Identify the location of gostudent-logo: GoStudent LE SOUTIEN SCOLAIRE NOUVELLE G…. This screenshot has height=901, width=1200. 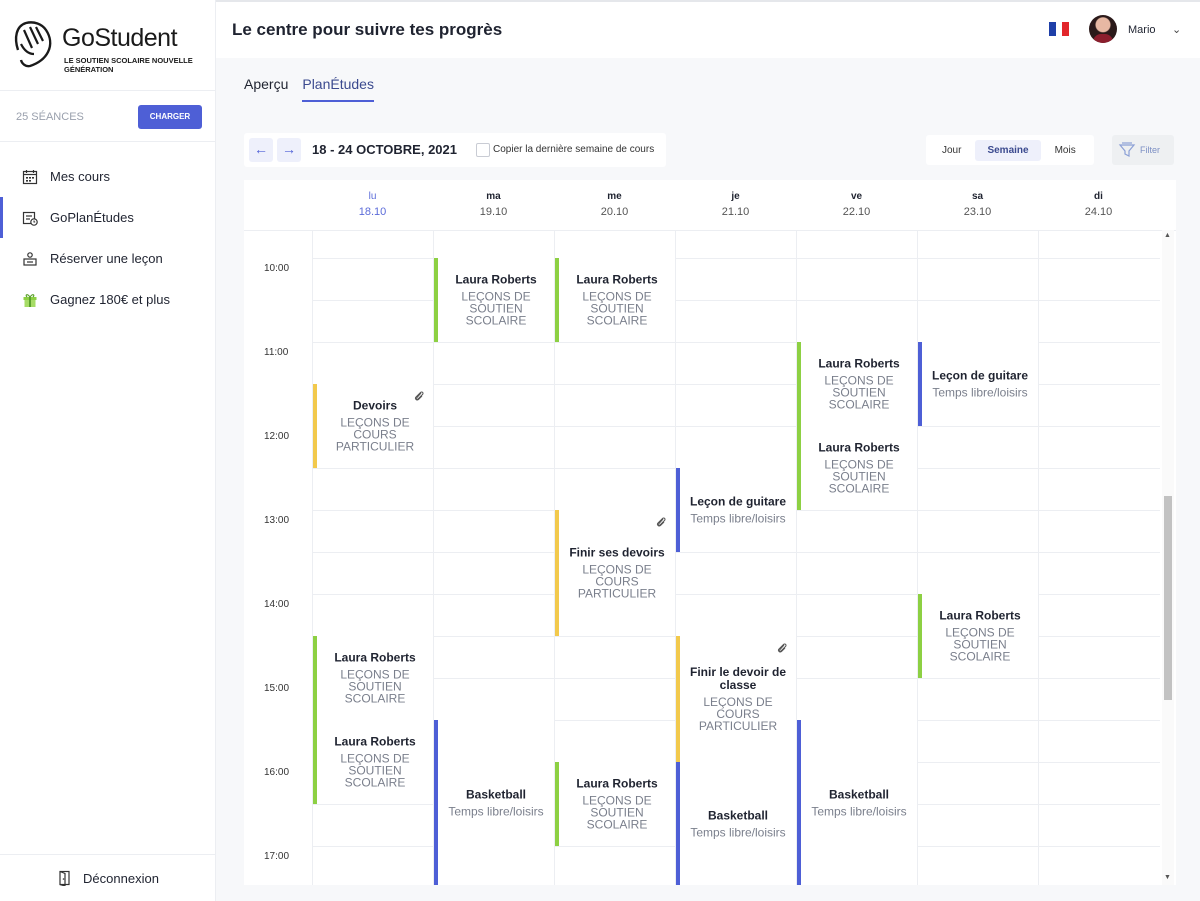
(112, 46).